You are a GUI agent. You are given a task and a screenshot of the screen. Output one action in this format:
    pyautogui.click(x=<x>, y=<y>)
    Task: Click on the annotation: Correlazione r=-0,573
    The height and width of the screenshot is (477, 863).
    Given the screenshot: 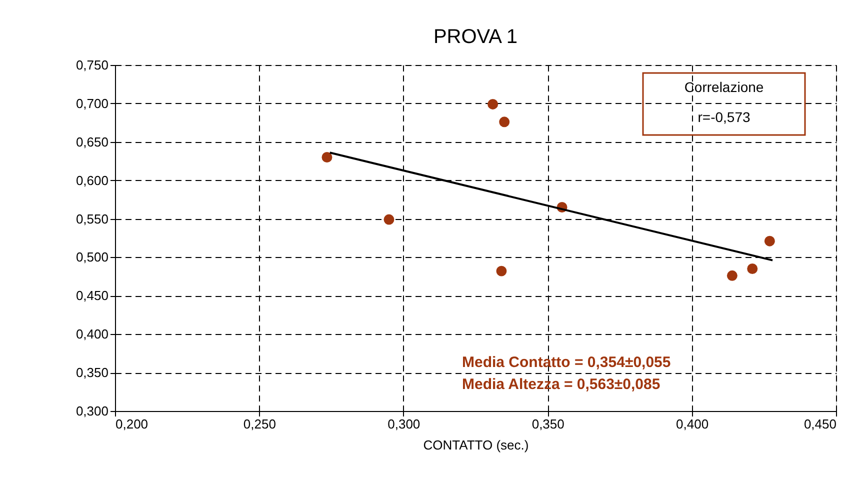 What is the action you would take?
    pyautogui.click(x=724, y=102)
    